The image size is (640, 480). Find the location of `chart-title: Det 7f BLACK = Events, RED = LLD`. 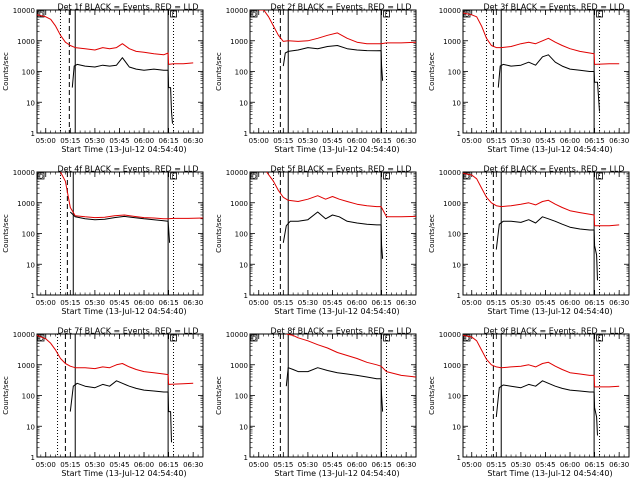

chart-title: Det 7f BLACK = Events, RED = LLD is located at coordinates (127, 331).